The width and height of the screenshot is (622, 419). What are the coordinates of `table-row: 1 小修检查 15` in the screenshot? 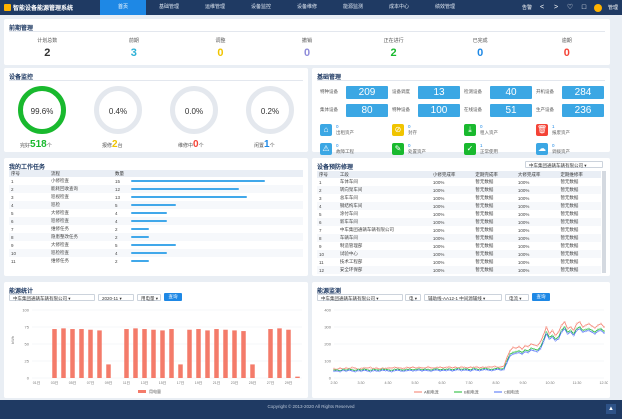 It's located at (156, 181).